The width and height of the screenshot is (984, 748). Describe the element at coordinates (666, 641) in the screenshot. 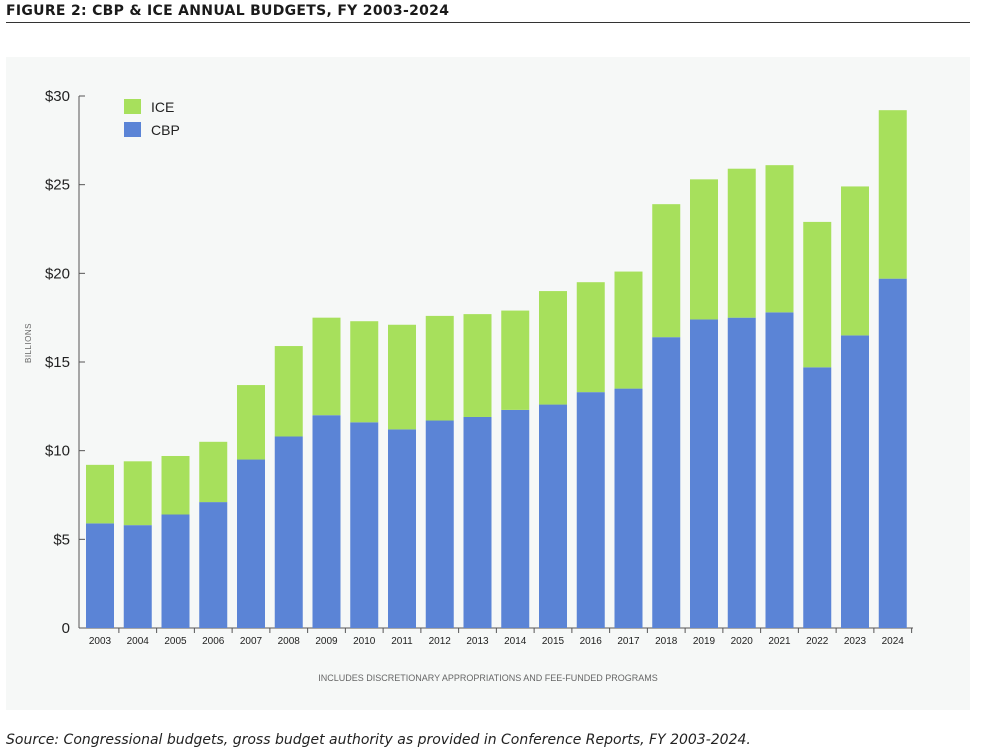

I see `x-tick-label-2018: 2018` at that location.